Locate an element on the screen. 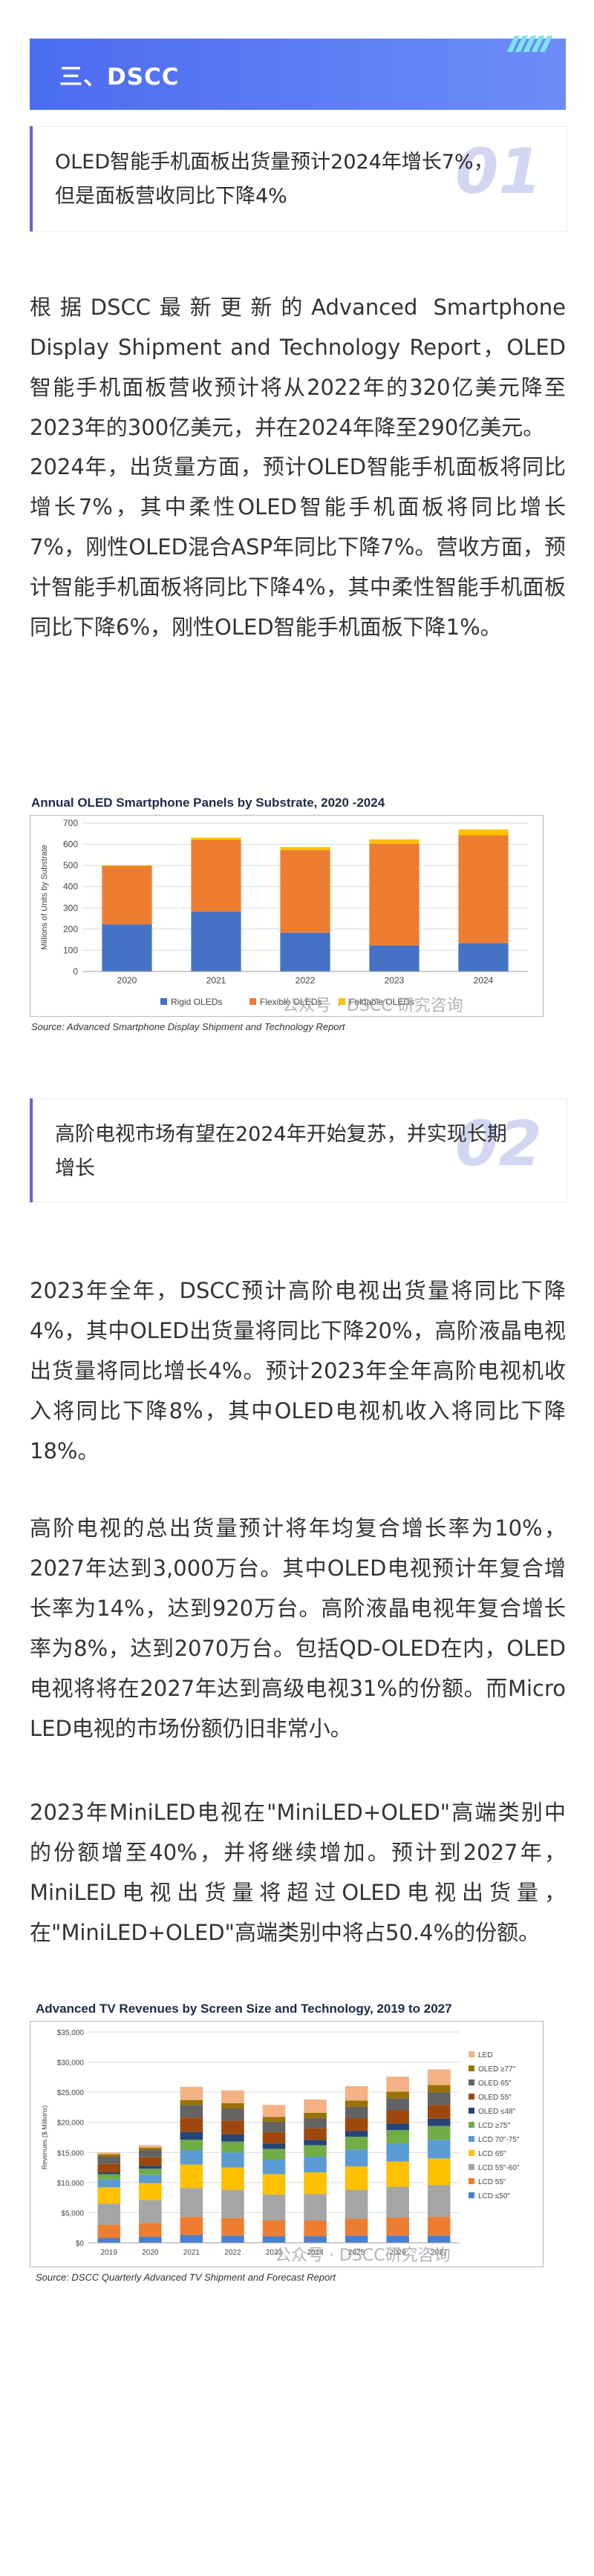 This screenshot has height=2576, width=594. decorative-stripes is located at coordinates (530, 44).